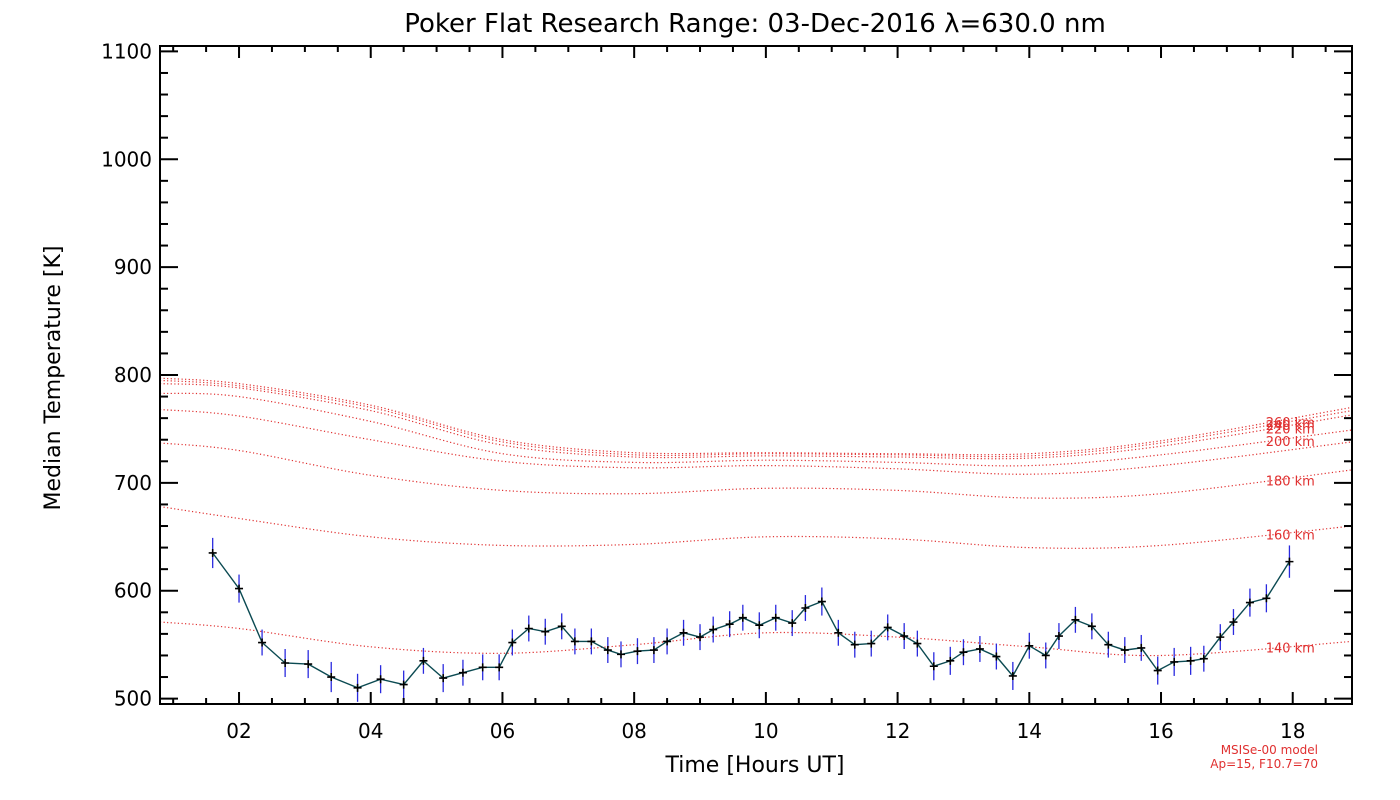 The height and width of the screenshot is (800, 1400). What do you see at coordinates (633, 731) in the screenshot?
I see `x-tick-label: 08` at bounding box center [633, 731].